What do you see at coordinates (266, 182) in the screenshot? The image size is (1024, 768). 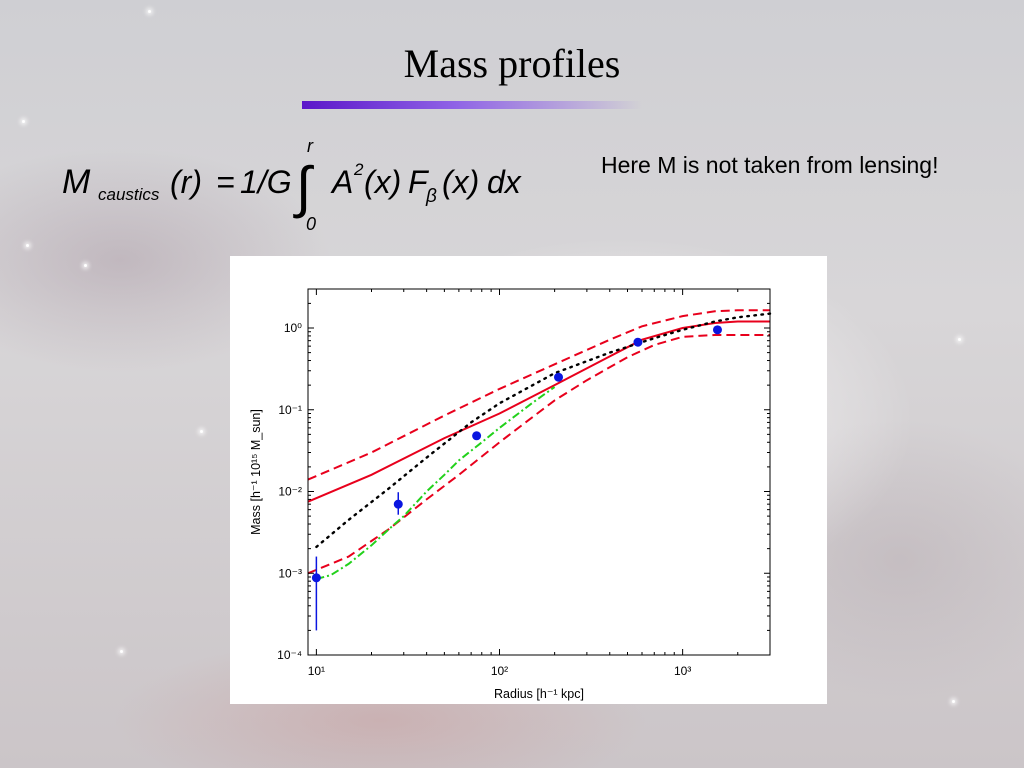 I see `formula-factor: 1/G` at bounding box center [266, 182].